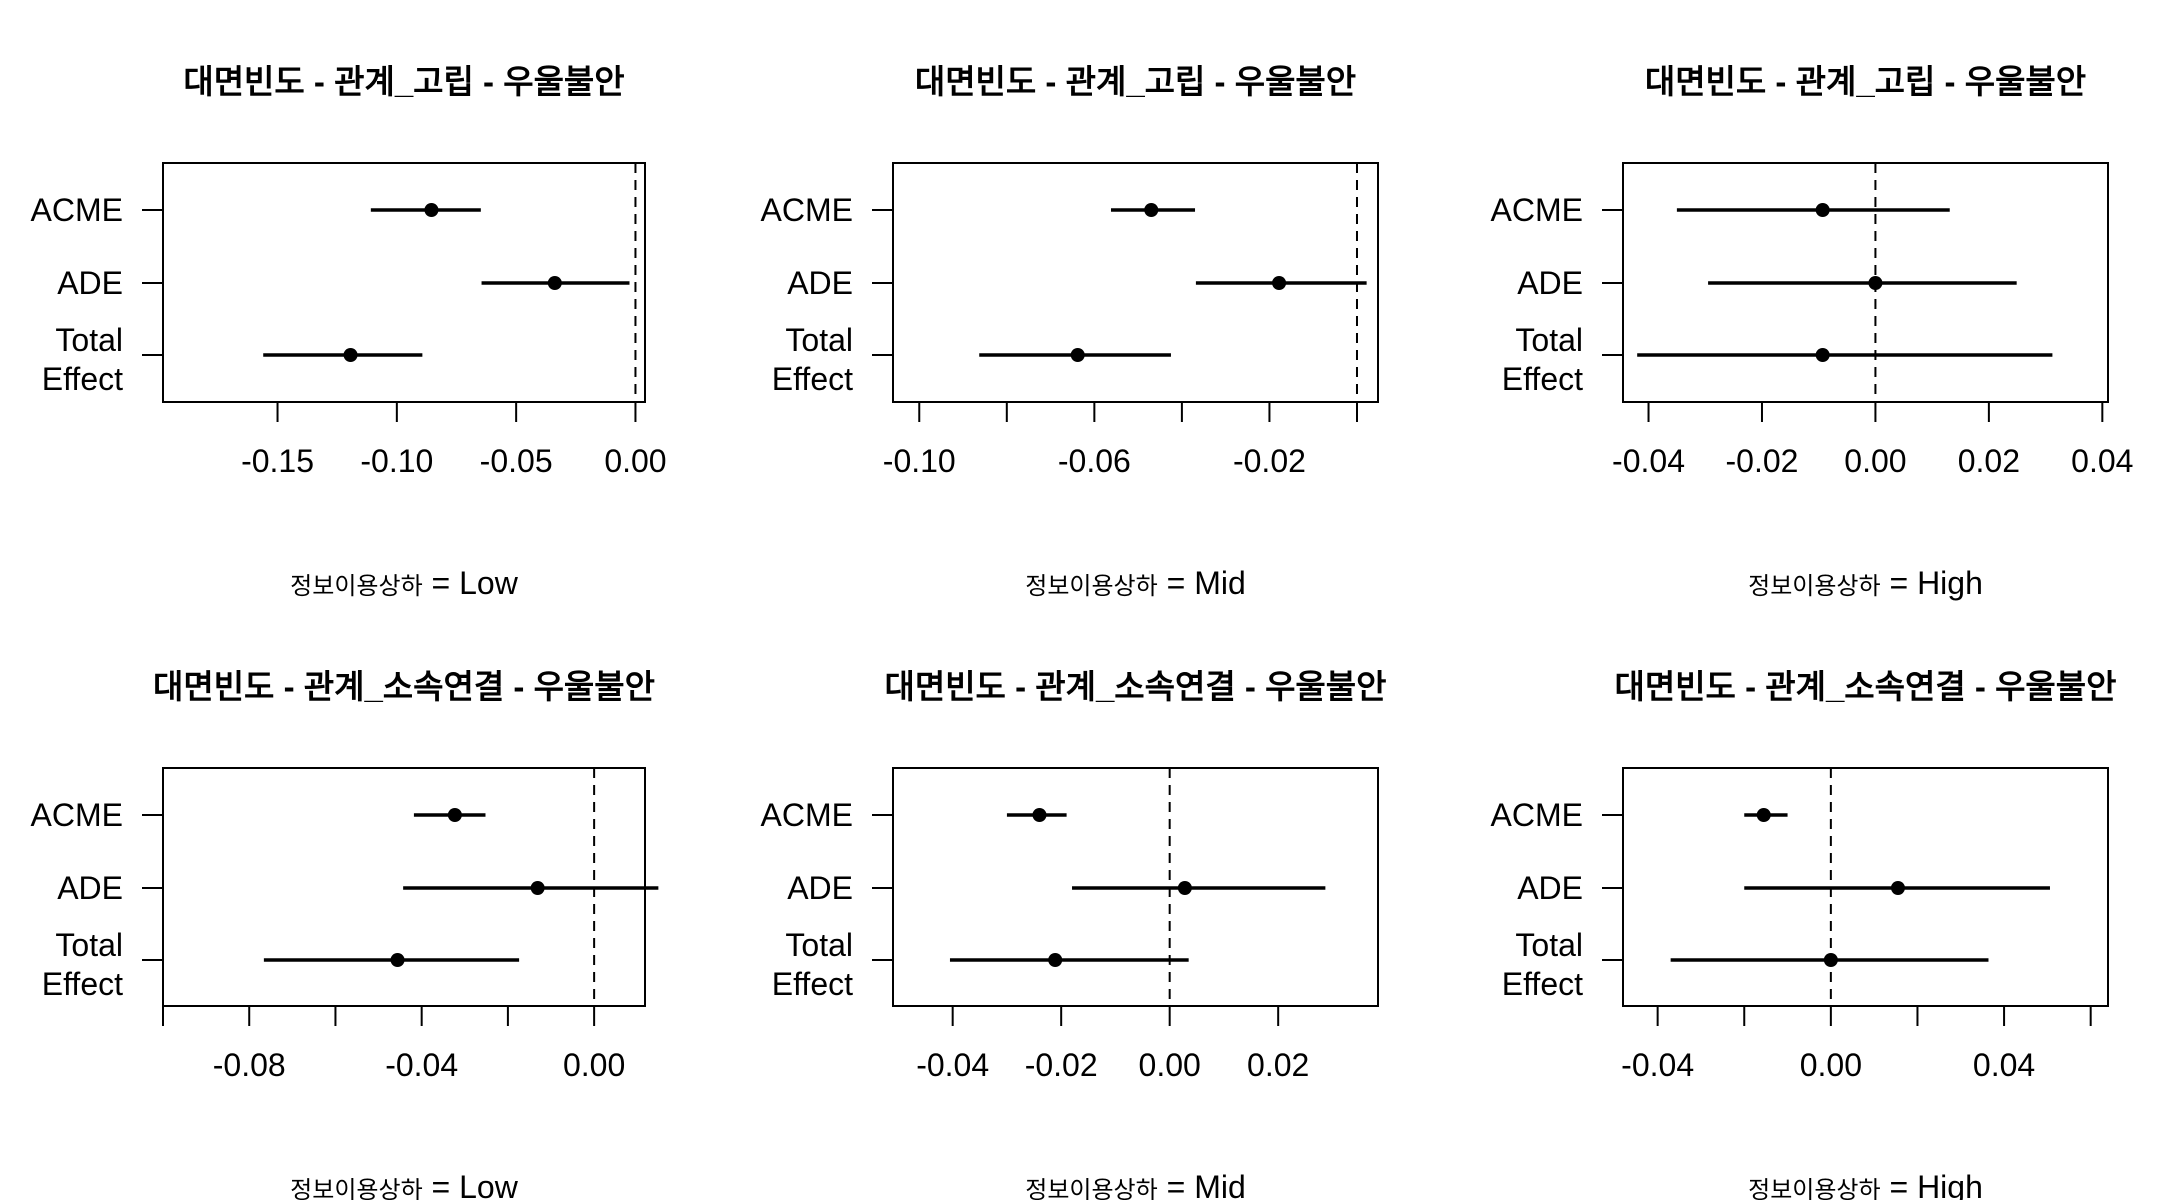 This screenshot has width=2175, height=1200. What do you see at coordinates (277, 461) in the screenshot?
I see `x-tick-label: -0.15` at bounding box center [277, 461].